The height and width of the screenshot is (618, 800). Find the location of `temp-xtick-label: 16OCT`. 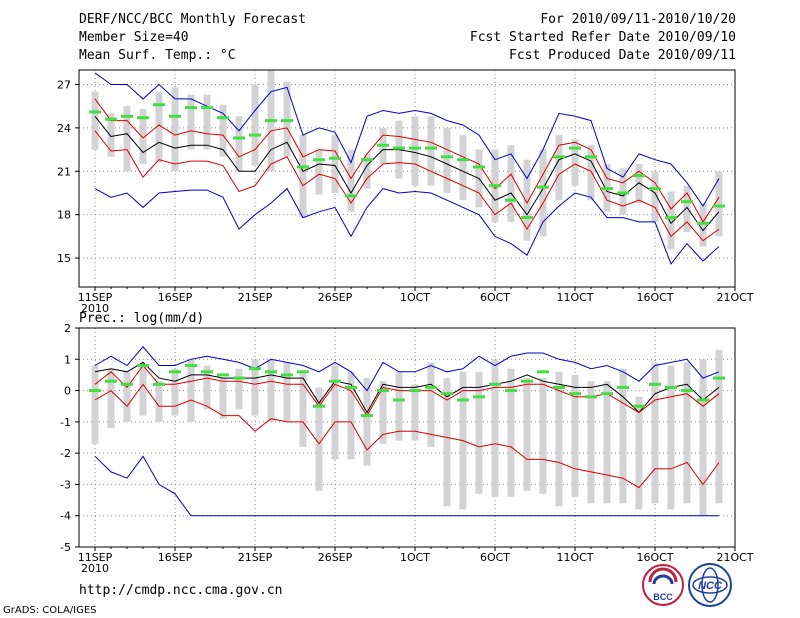

temp-xtick-label: 16OCT is located at coordinates (654, 297).